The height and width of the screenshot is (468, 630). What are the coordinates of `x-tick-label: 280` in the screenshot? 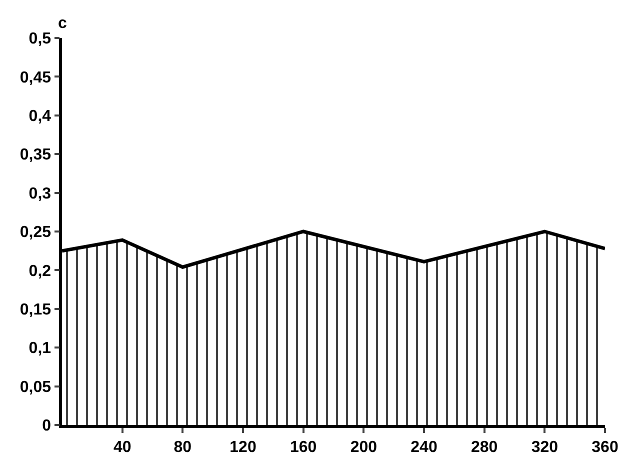 It's located at (484, 447).